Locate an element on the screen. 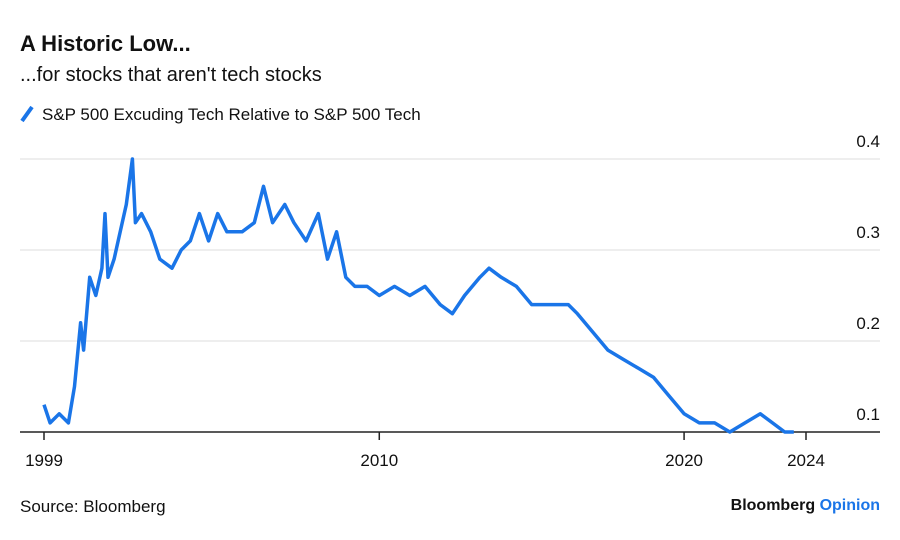 This screenshot has height=540, width=900. x-tick-label: 2010 is located at coordinates (379, 460).